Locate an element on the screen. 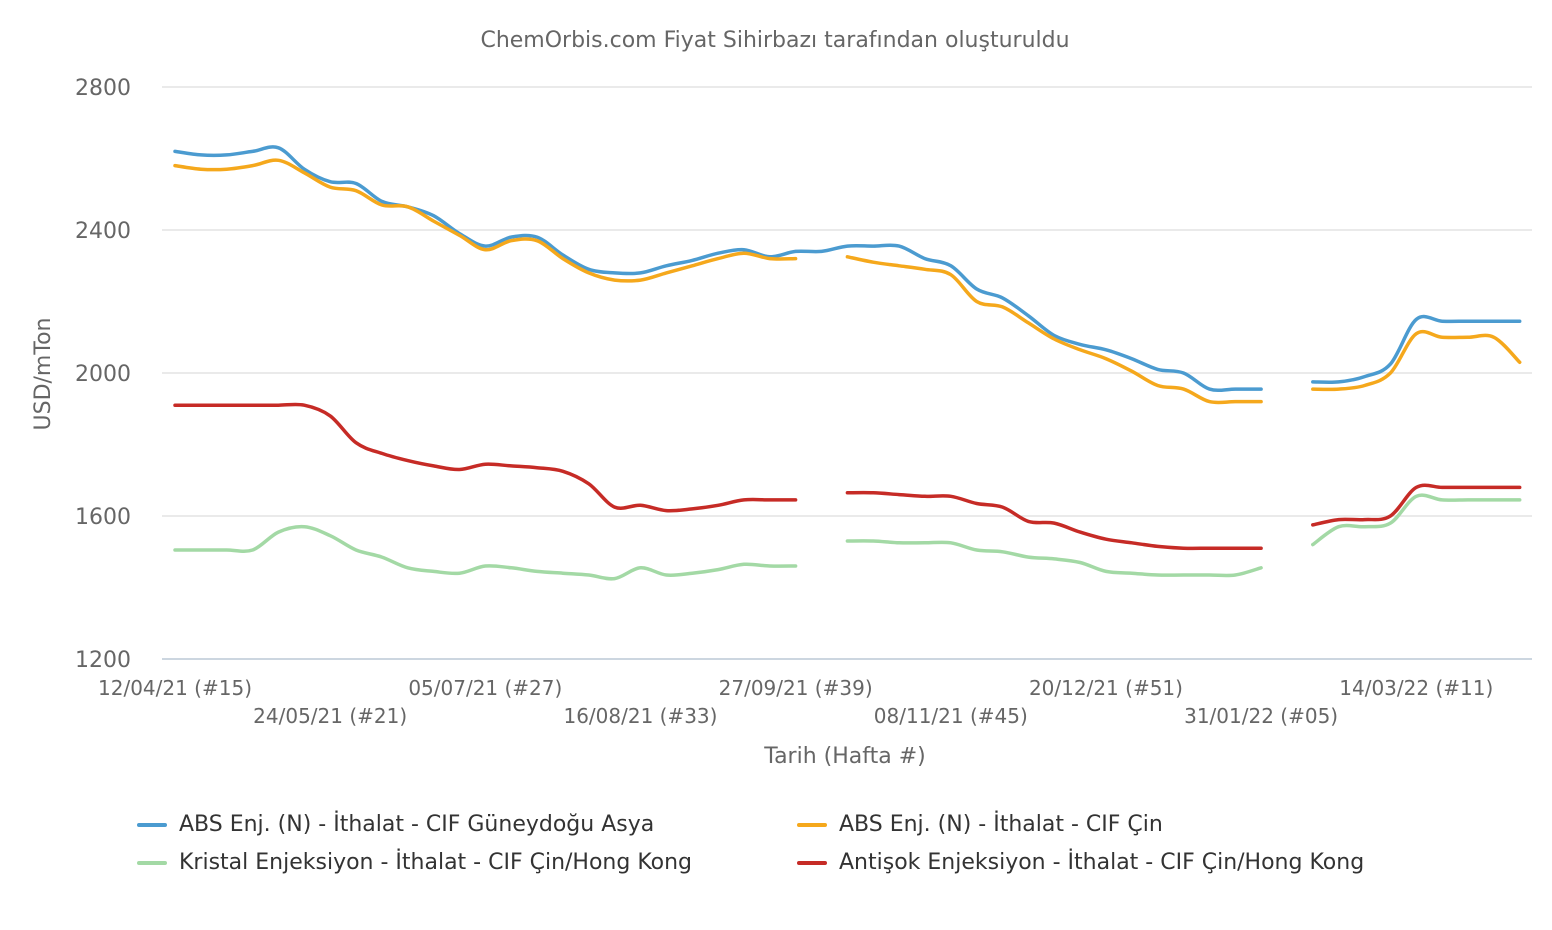 The image size is (1552, 930). x-tick-label: 05/07/21 (#27) is located at coordinates (485, 688).